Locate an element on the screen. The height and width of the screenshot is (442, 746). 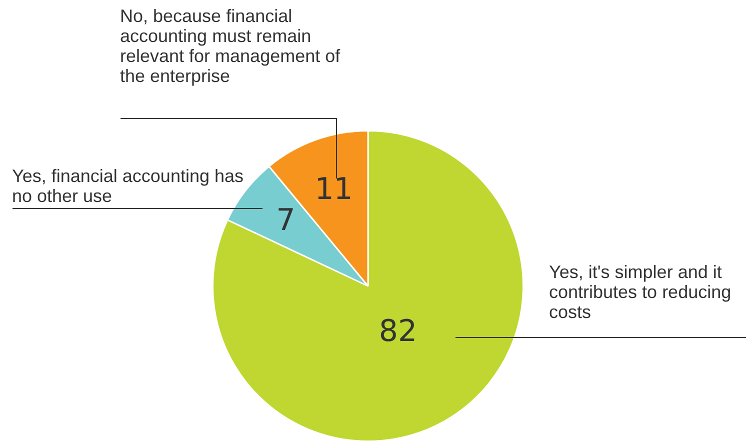
slice-label: Yes, it's simpler and it contributes to reducing costs is located at coordinates (640, 292).